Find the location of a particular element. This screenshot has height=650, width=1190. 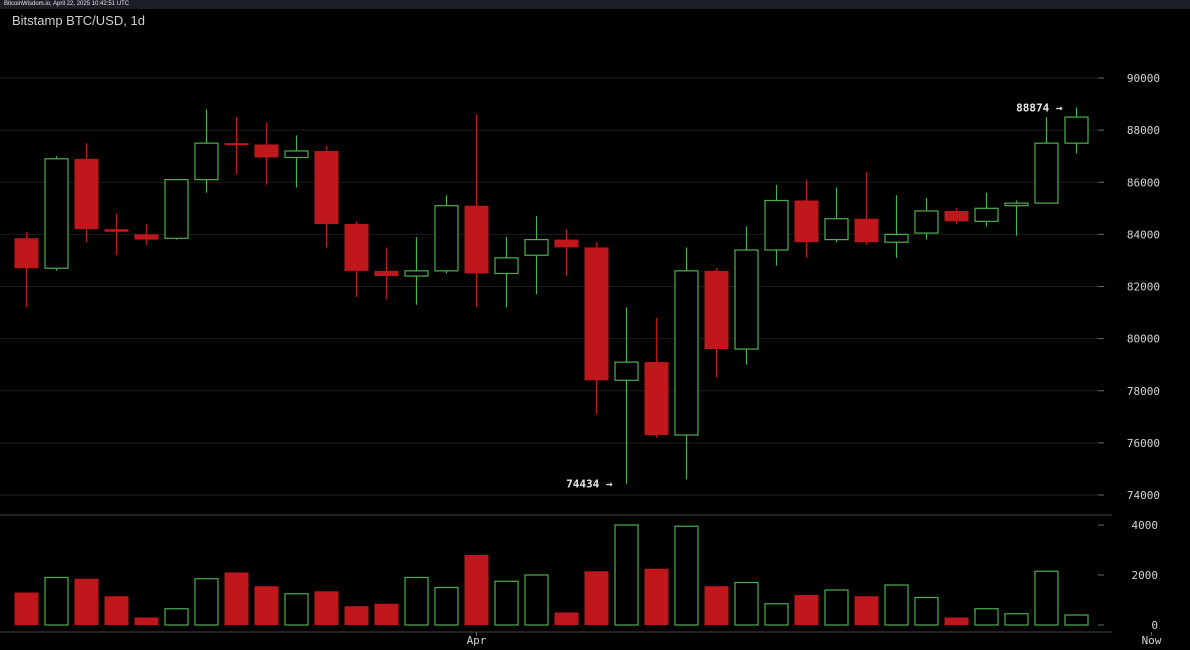

price-tick-label: 80000 is located at coordinates (1143, 339).